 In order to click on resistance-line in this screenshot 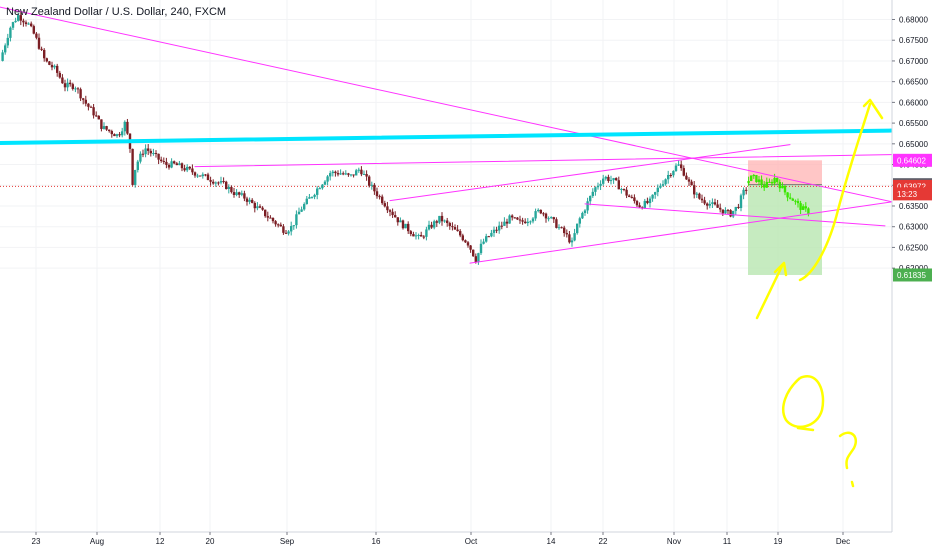, I will do `click(447, 136)`.